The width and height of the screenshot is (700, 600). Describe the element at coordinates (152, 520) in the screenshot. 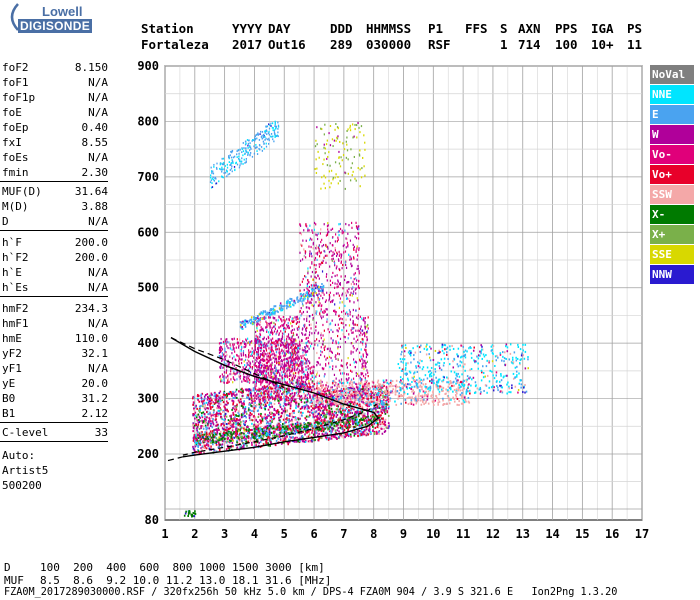

I see `y-tick-label: 80` at that location.